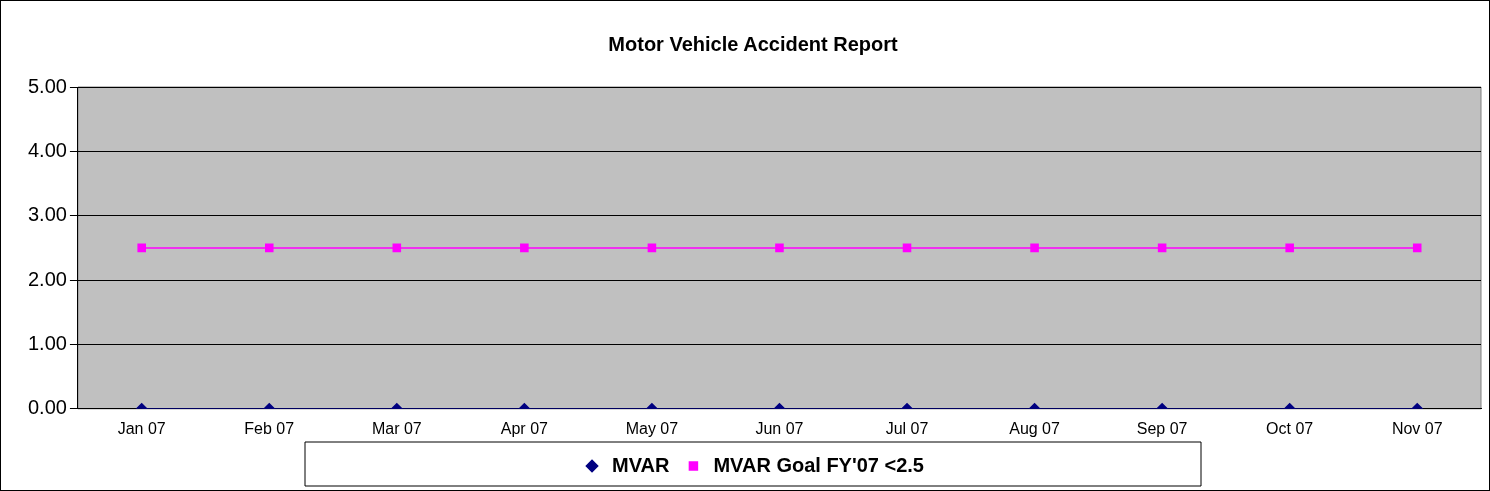 The image size is (1490, 491). Describe the element at coordinates (141, 428) in the screenshot. I see `x-tick-label: Jan 07` at that location.